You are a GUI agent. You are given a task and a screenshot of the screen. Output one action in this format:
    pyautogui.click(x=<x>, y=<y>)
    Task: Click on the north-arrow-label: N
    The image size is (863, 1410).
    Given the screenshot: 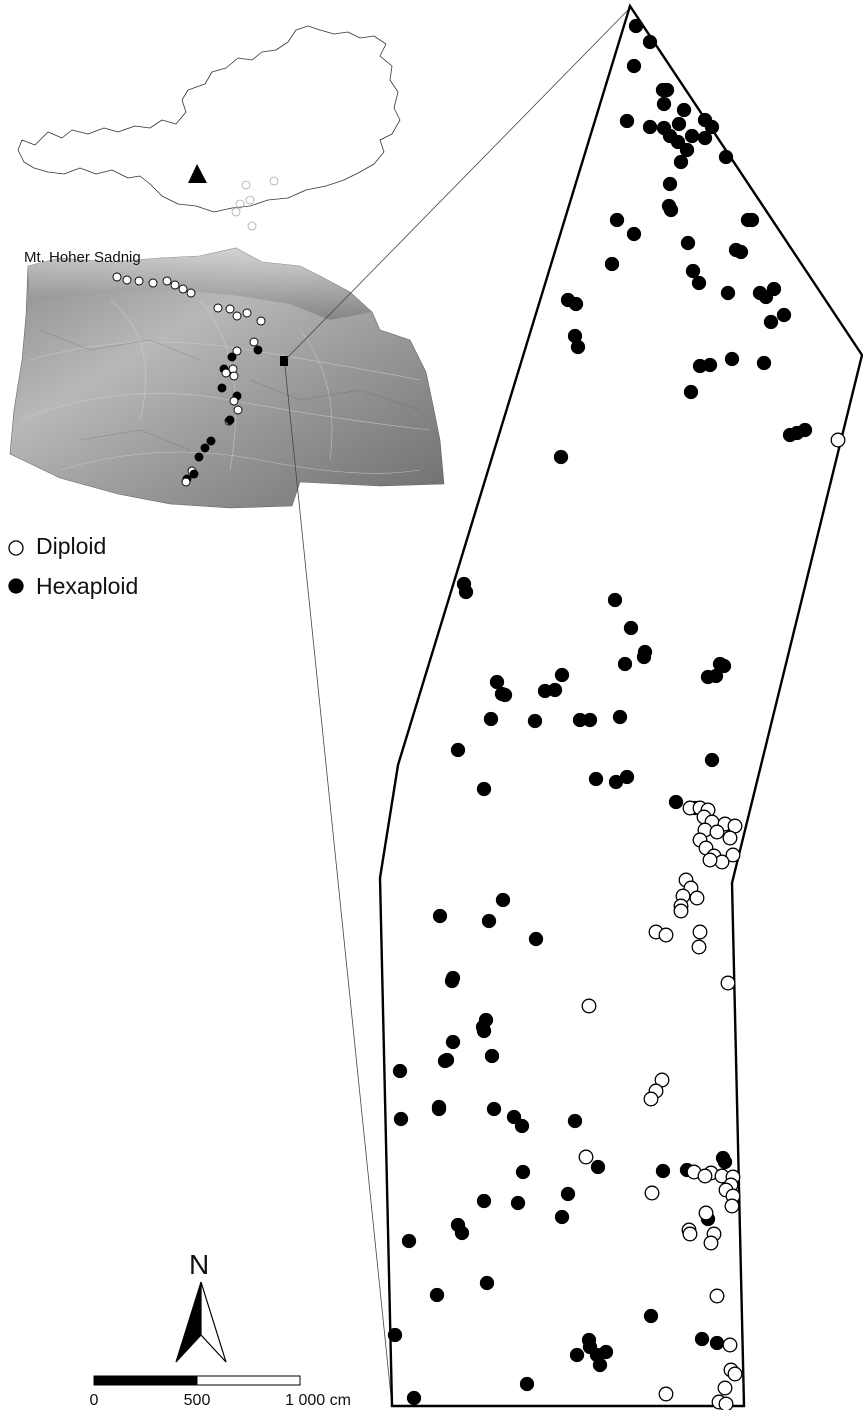 What is the action you would take?
    pyautogui.click(x=199, y=1264)
    